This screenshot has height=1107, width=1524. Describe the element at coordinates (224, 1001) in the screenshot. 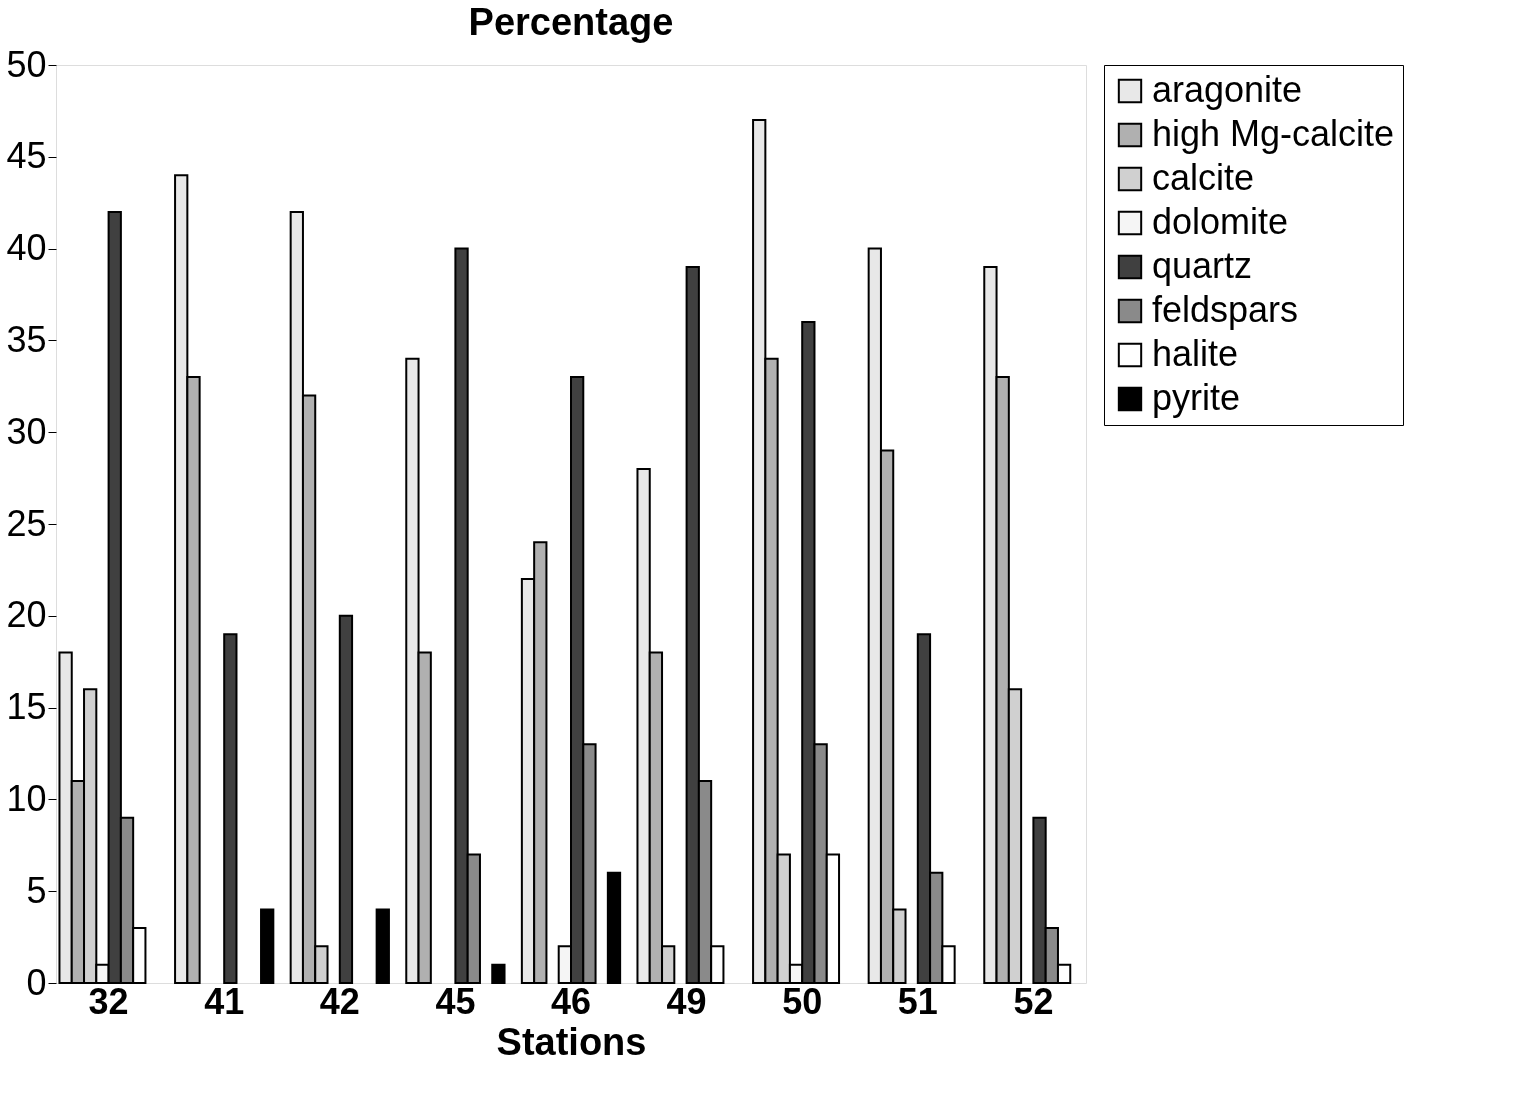

I see `x-tick-label: 41` at that location.